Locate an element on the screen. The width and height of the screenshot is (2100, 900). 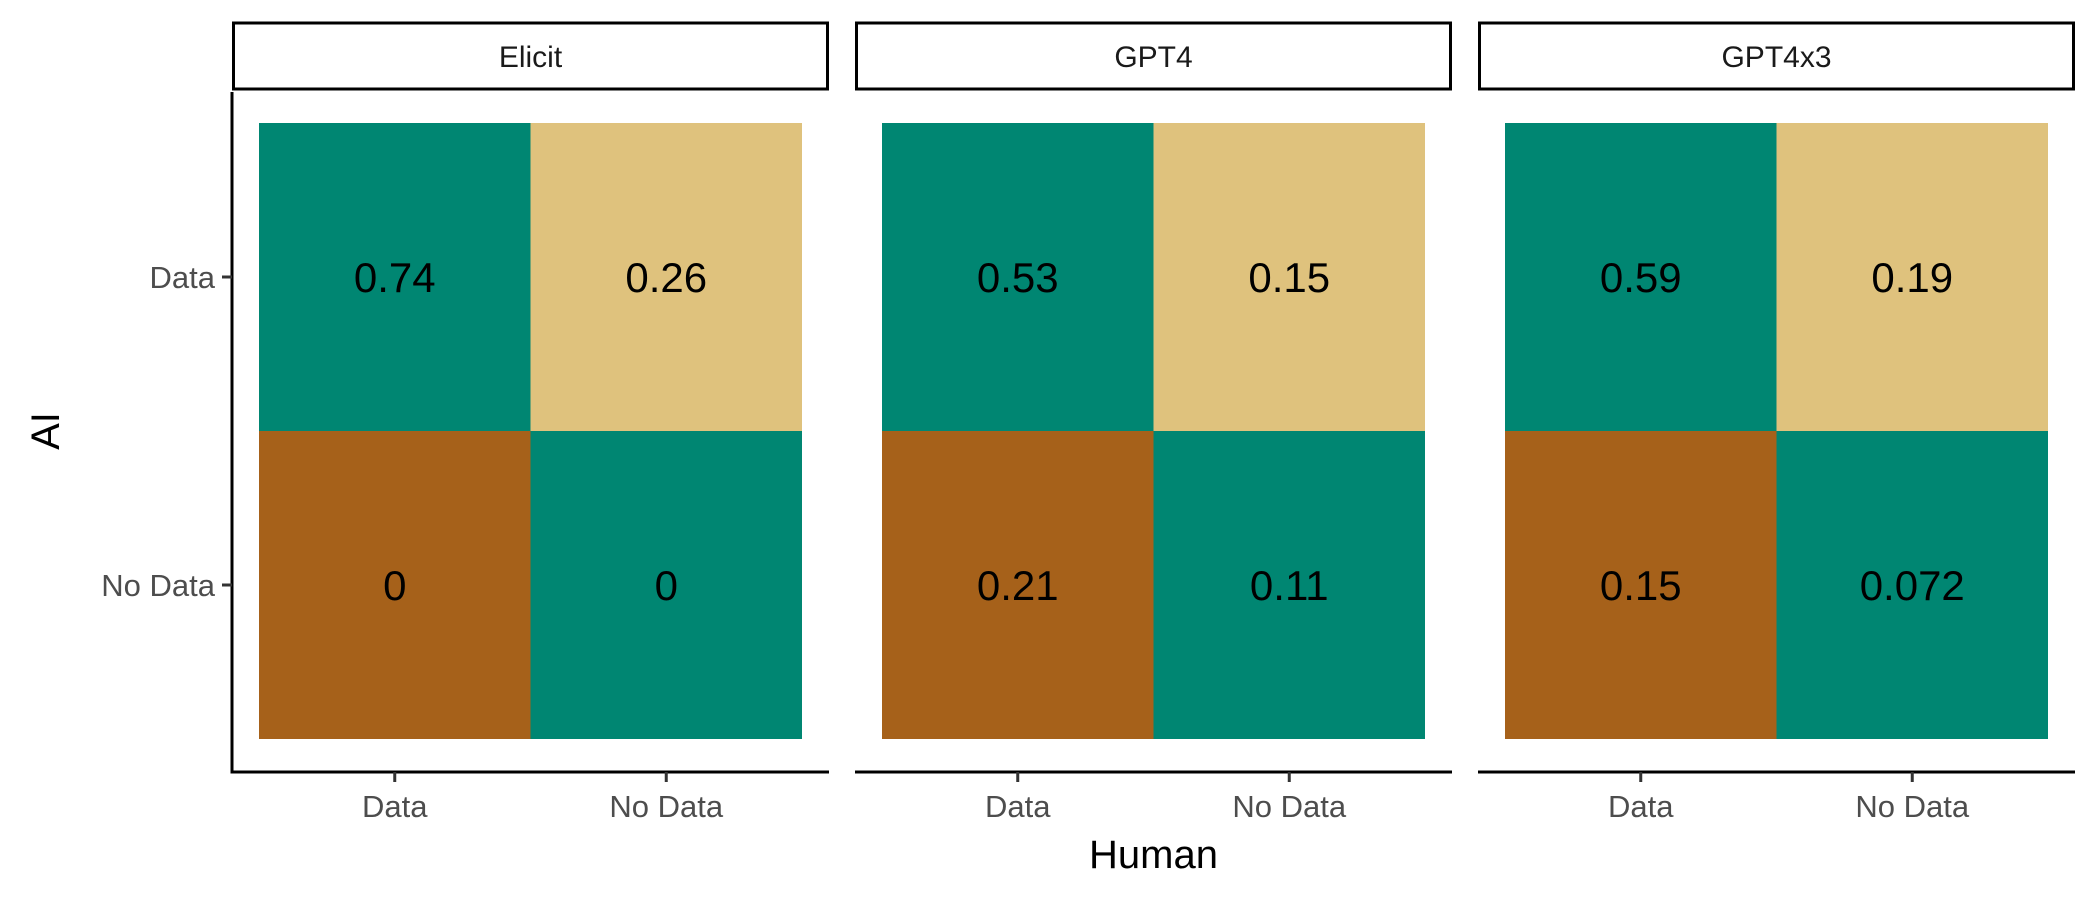
cell-value-label: 0.26 is located at coordinates (666, 277).